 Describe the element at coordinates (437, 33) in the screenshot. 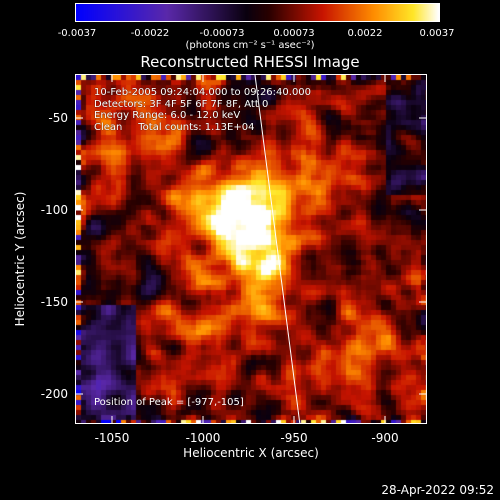

I see `colorbar-tick-label: 0.0037` at that location.